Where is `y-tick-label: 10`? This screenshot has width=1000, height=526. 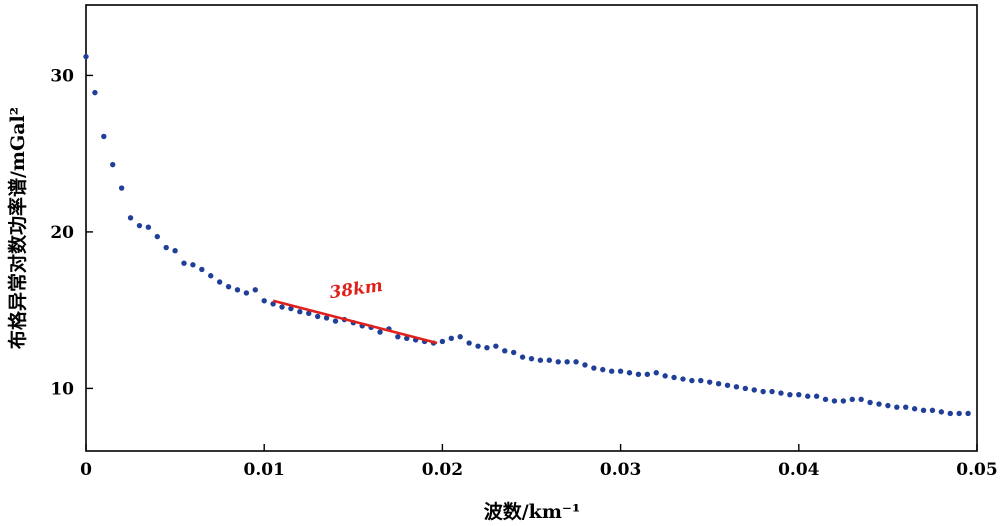 y-tick-label: 10 is located at coordinates (62, 389).